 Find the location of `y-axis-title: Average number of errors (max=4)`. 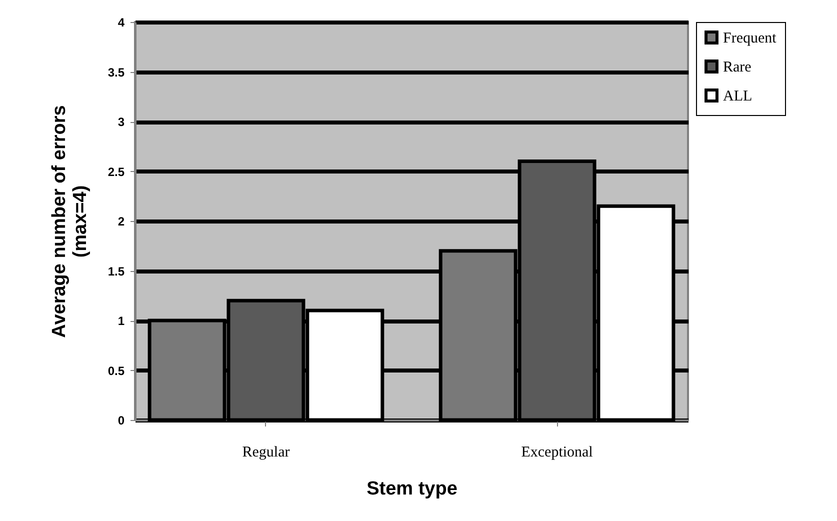

y-axis-title: Average number of errors (max=4) is located at coordinates (69, 221).